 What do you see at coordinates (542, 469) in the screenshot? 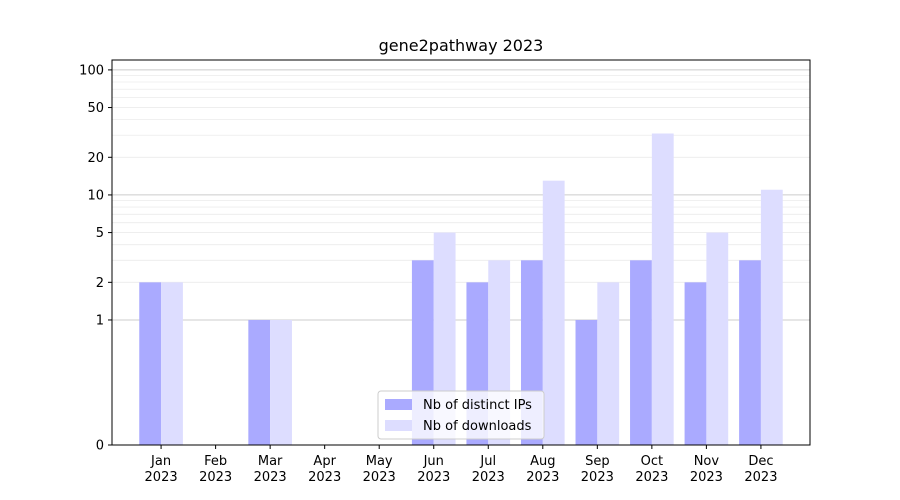
I see `x-tick-label: Aug 2023` at bounding box center [542, 469].